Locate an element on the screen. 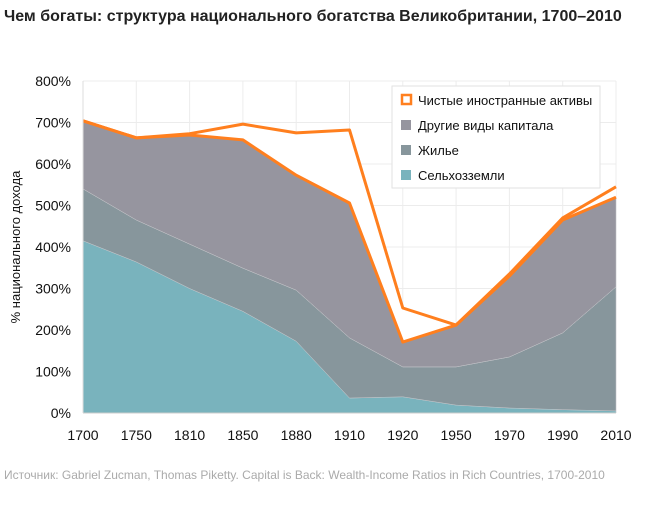 Image resolution: width=654 pixels, height=515 pixels. x-tick-label: 1920 is located at coordinates (402, 435).